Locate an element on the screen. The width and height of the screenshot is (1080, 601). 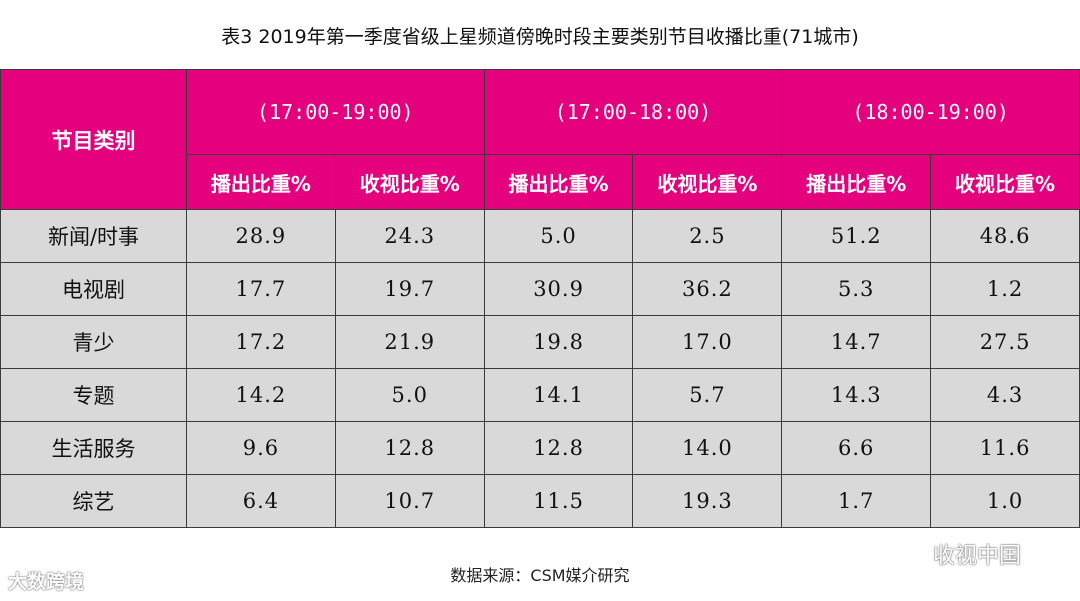
table-cell: 6.6 is located at coordinates (856, 448).